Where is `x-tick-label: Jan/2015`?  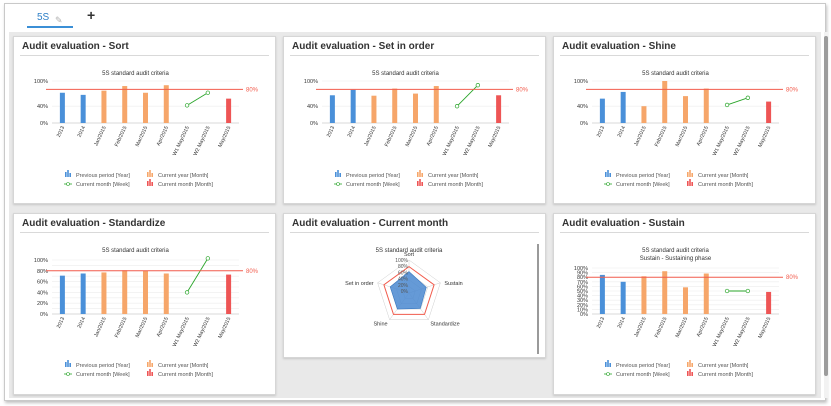 x-tick-label: Jan/2015 is located at coordinates (370, 136).